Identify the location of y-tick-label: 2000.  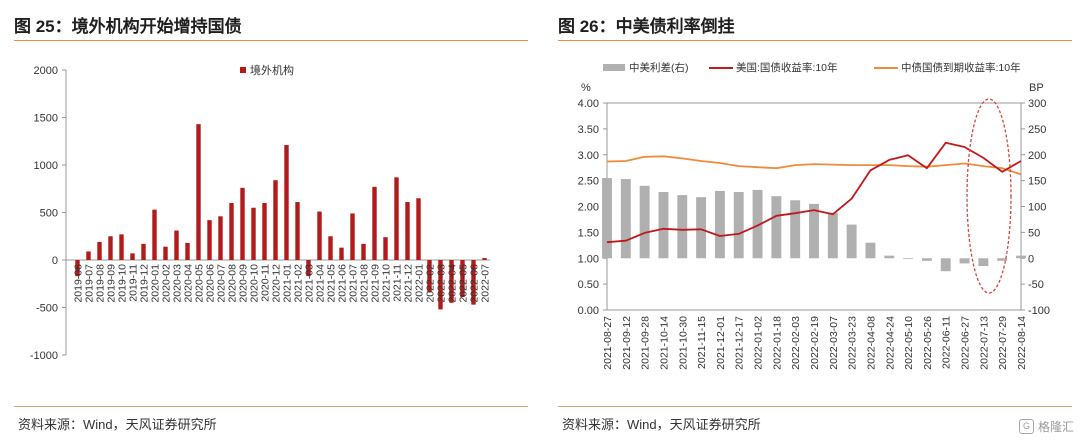
(46, 71).